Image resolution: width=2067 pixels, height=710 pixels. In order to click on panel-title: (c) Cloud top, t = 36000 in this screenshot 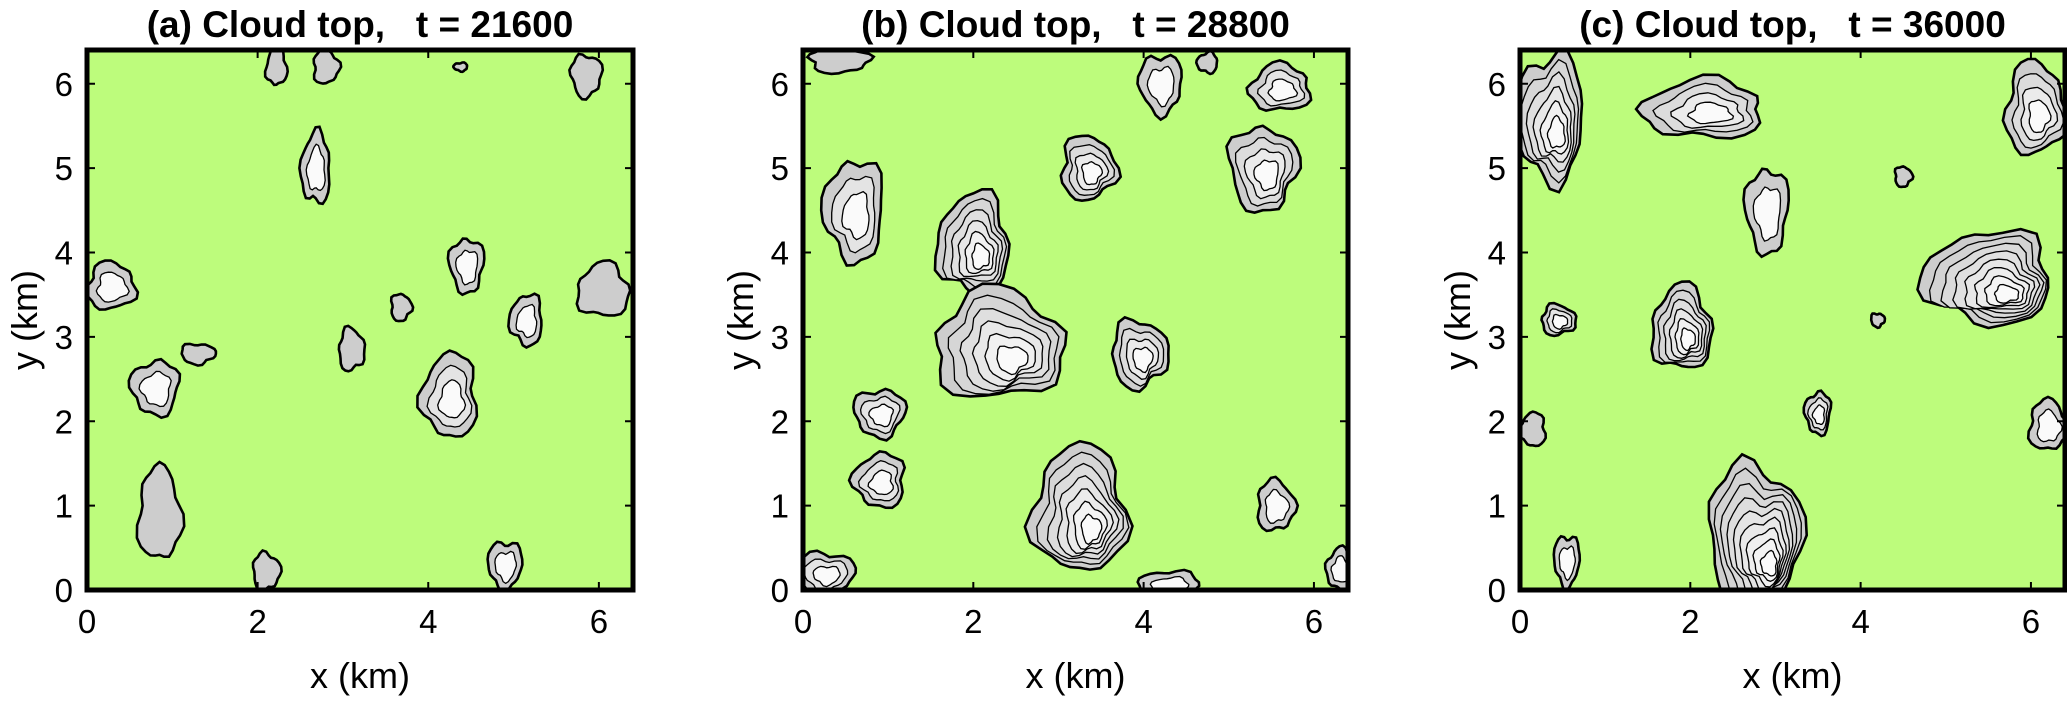, I will do `click(1792, 24)`.